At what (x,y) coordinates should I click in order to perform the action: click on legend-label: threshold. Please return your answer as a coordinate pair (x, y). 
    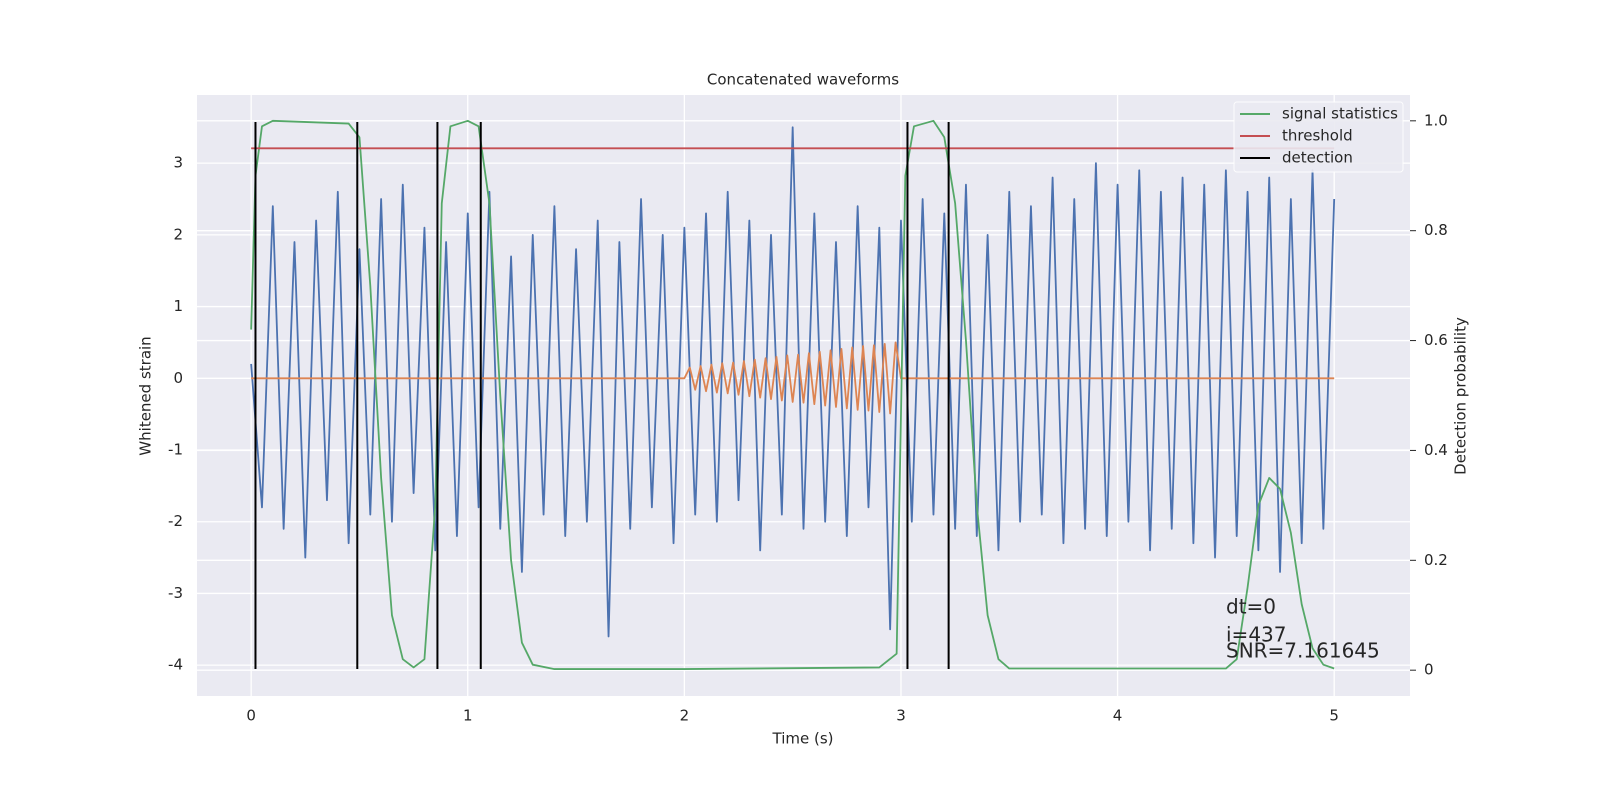
    Looking at the image, I should click on (1317, 136).